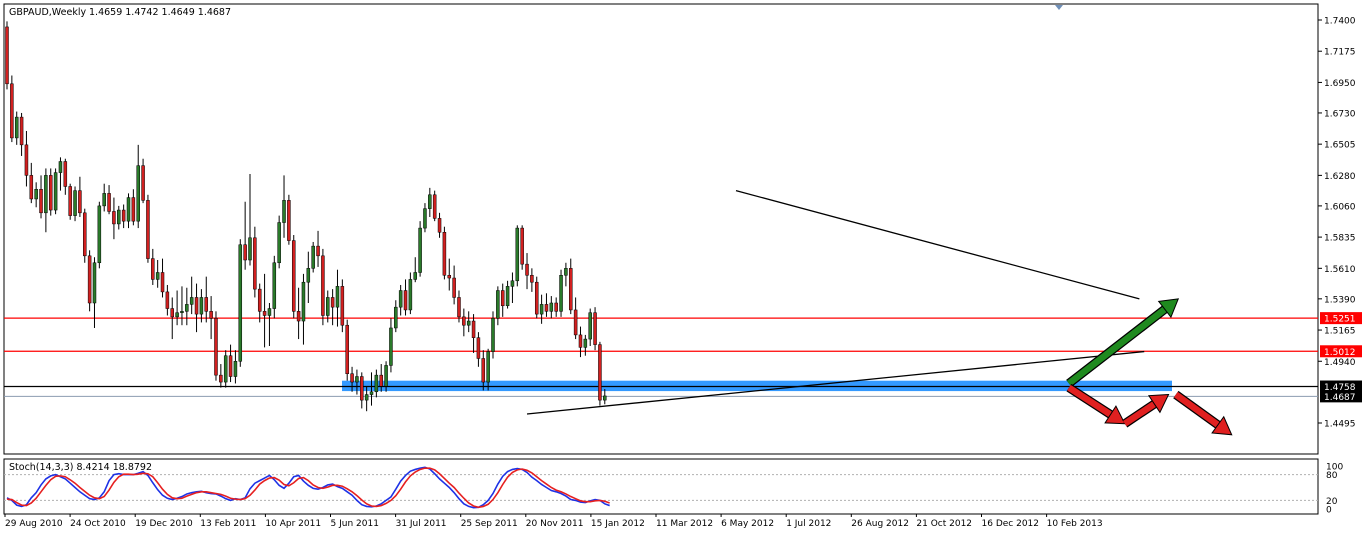  What do you see at coordinates (1011, 524) in the screenshot?
I see `time-tick-label: 16 Dec 2012` at bounding box center [1011, 524].